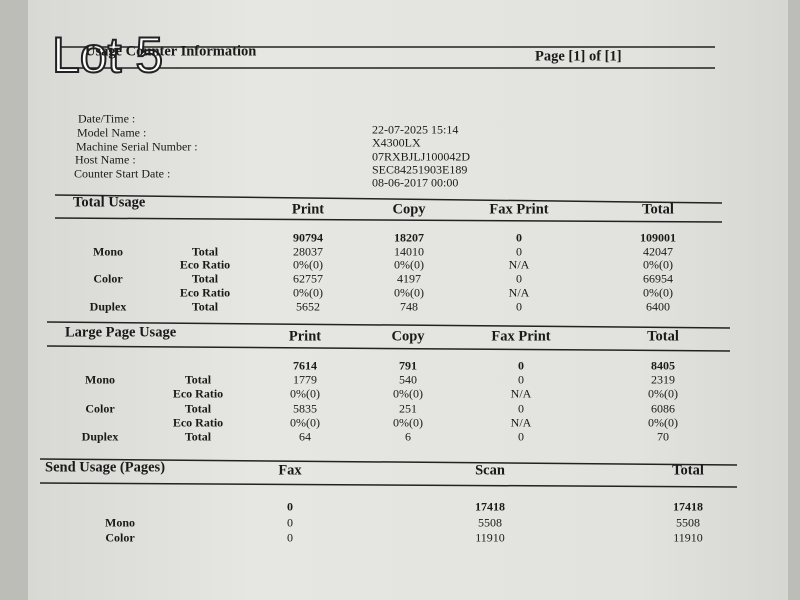 This screenshot has width=800, height=600. What do you see at coordinates (409, 278) in the screenshot?
I see `cell: 4197` at bounding box center [409, 278].